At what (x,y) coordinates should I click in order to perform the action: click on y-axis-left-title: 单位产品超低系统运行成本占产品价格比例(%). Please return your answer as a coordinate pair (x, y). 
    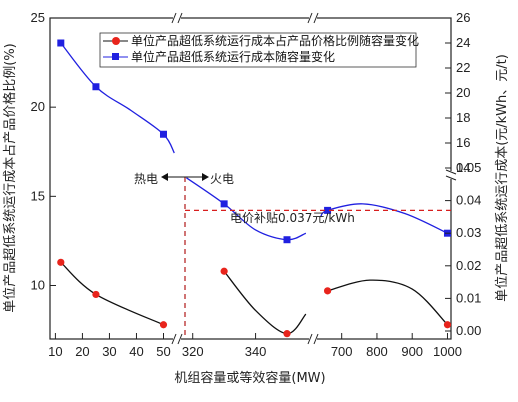
    Looking at the image, I should click on (10, 178).